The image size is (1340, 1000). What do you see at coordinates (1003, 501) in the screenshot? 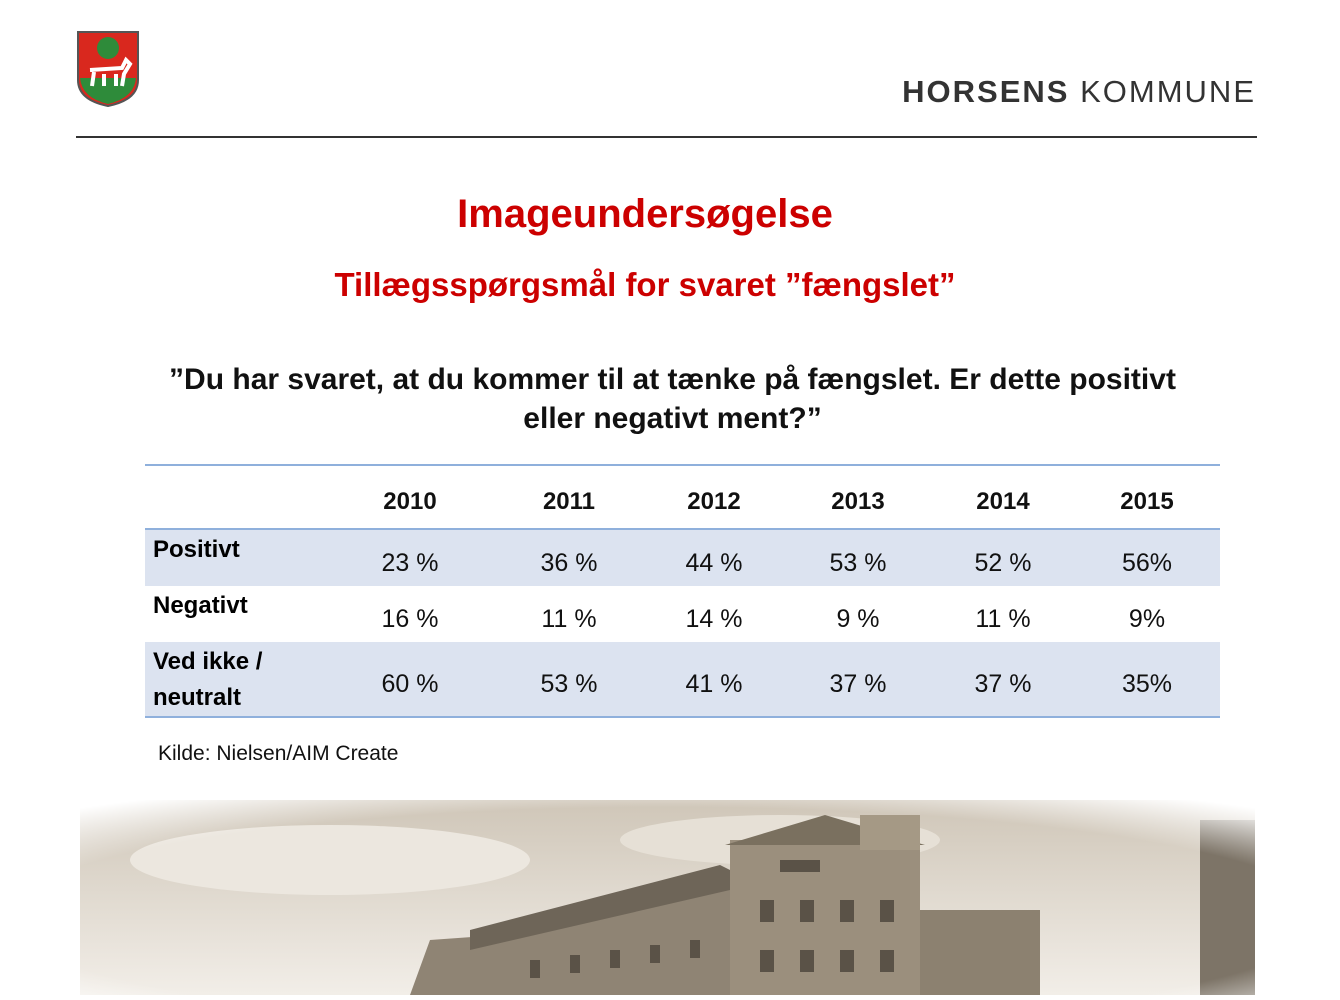
I see `column-header: 2014` at bounding box center [1003, 501].